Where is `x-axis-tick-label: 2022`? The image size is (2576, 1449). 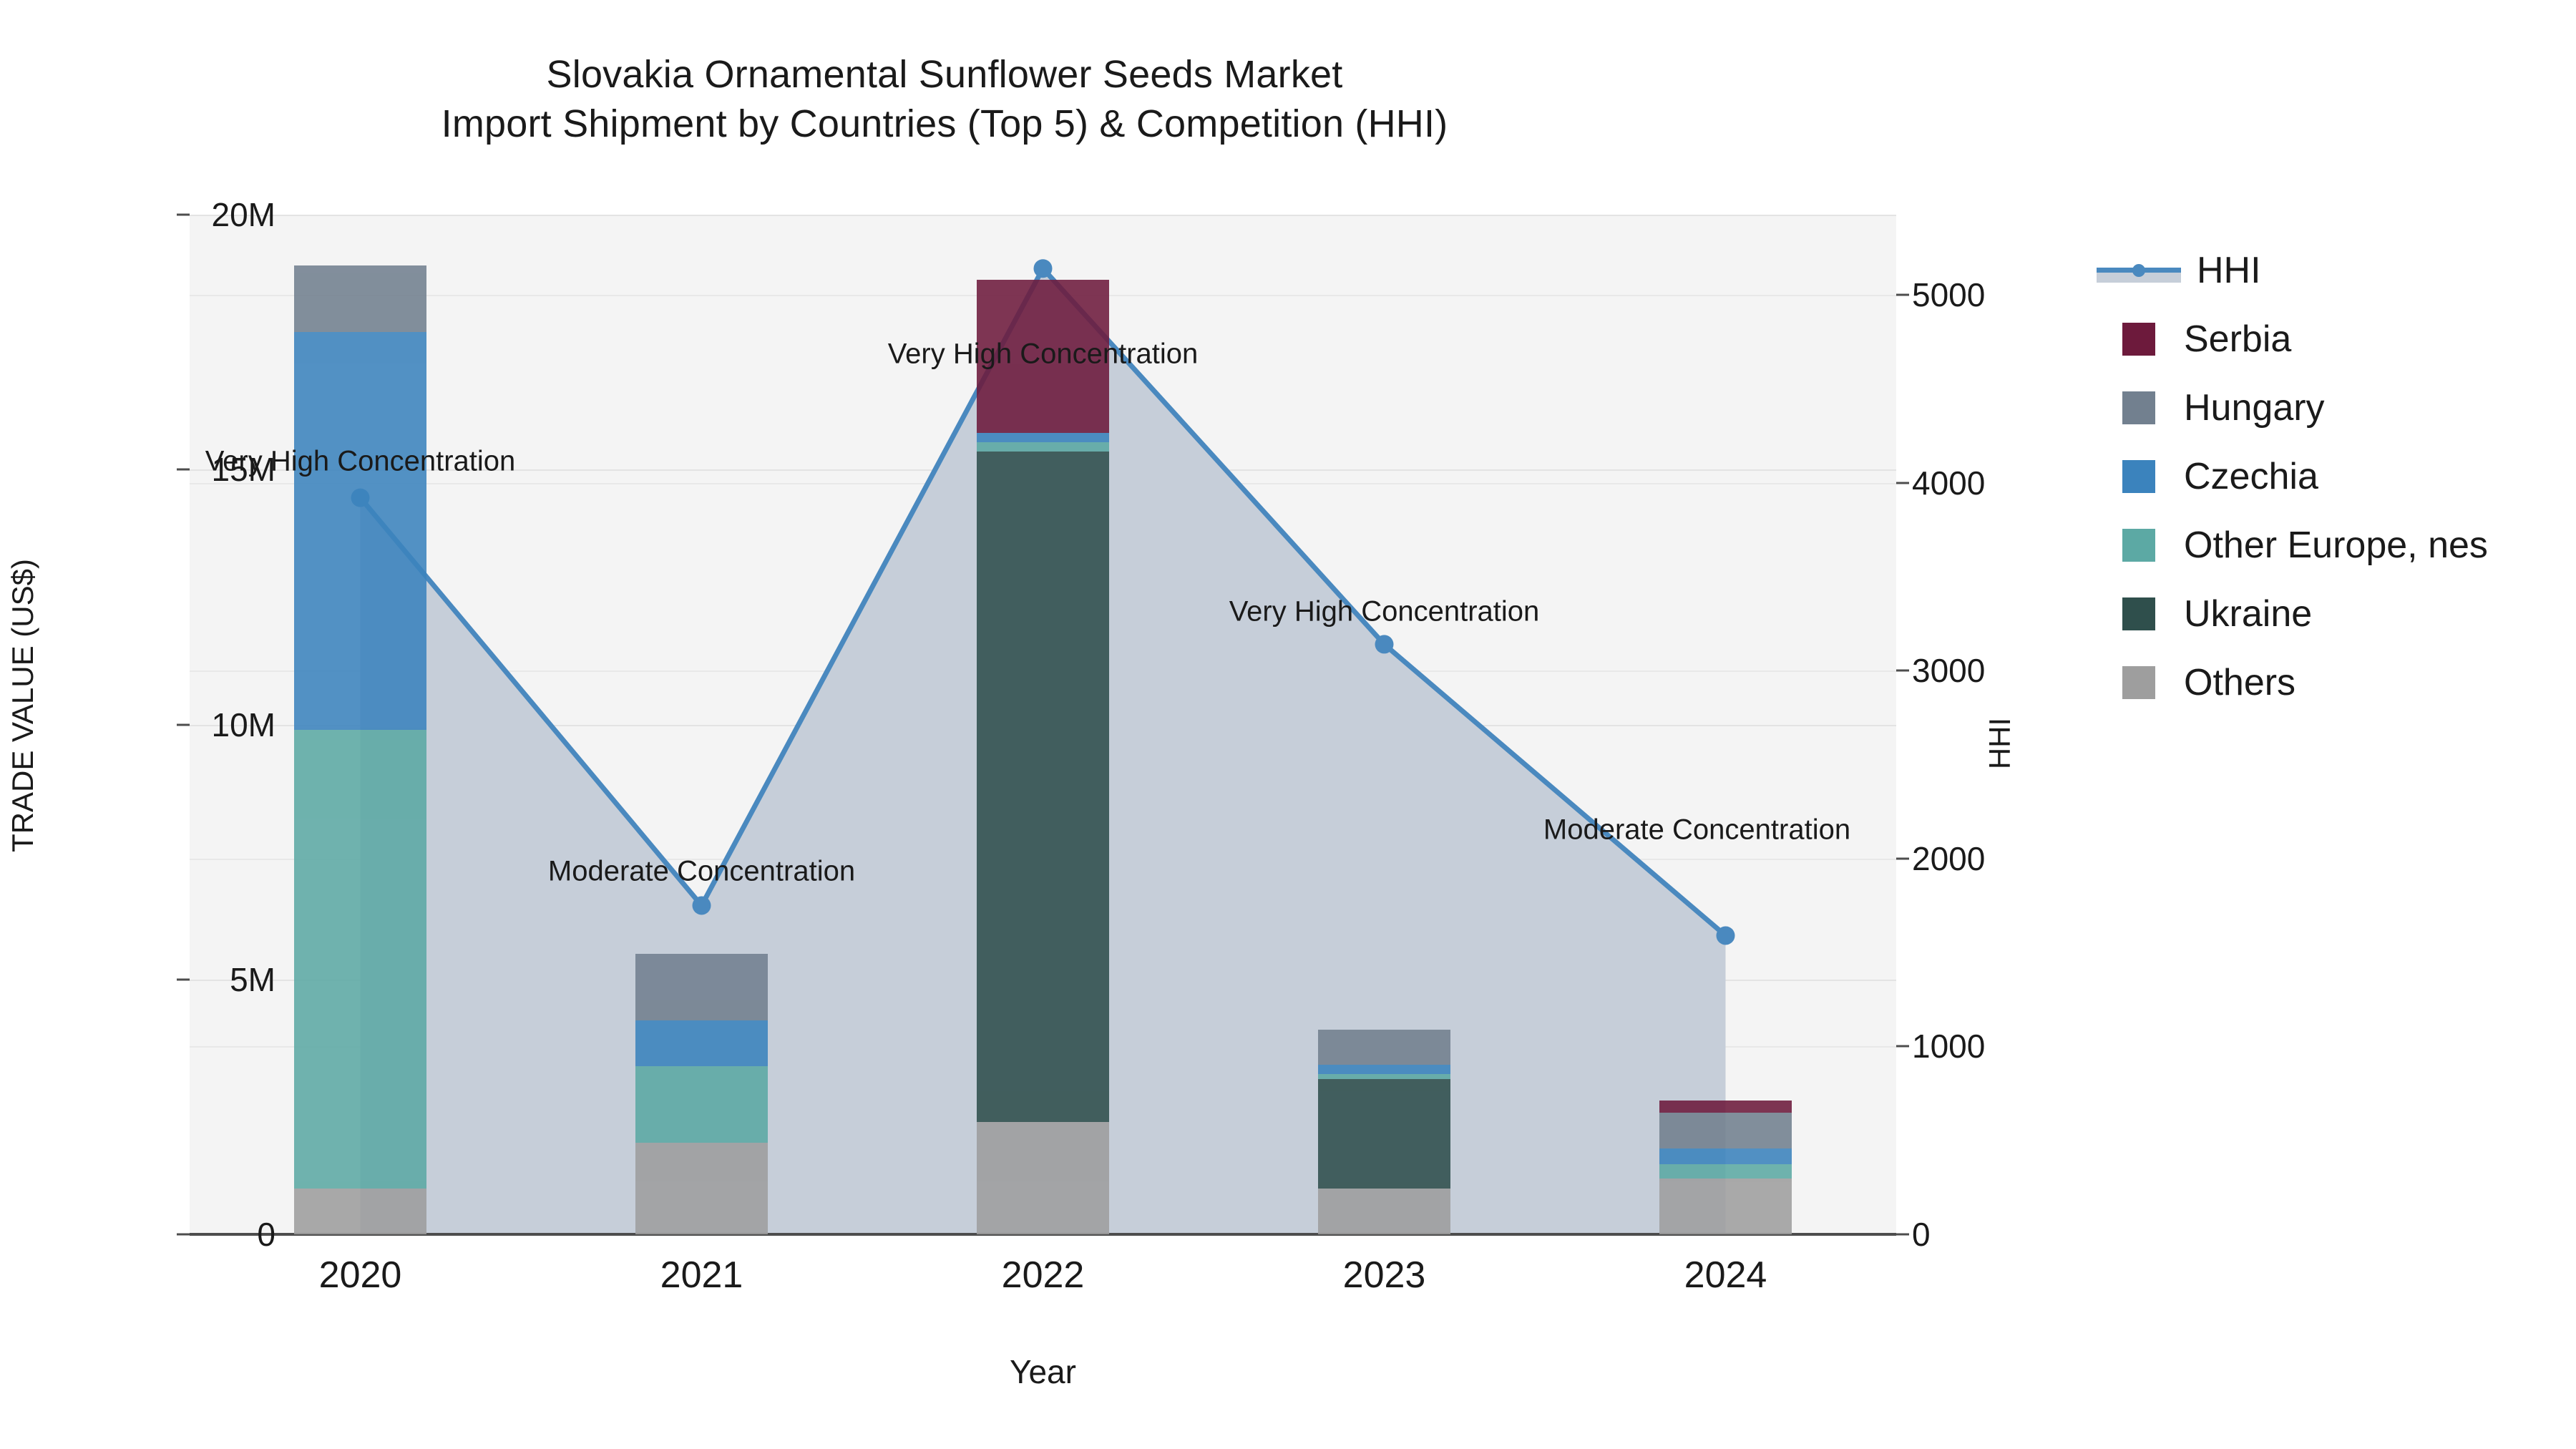 x-axis-tick-label: 2022 is located at coordinates (1043, 1275).